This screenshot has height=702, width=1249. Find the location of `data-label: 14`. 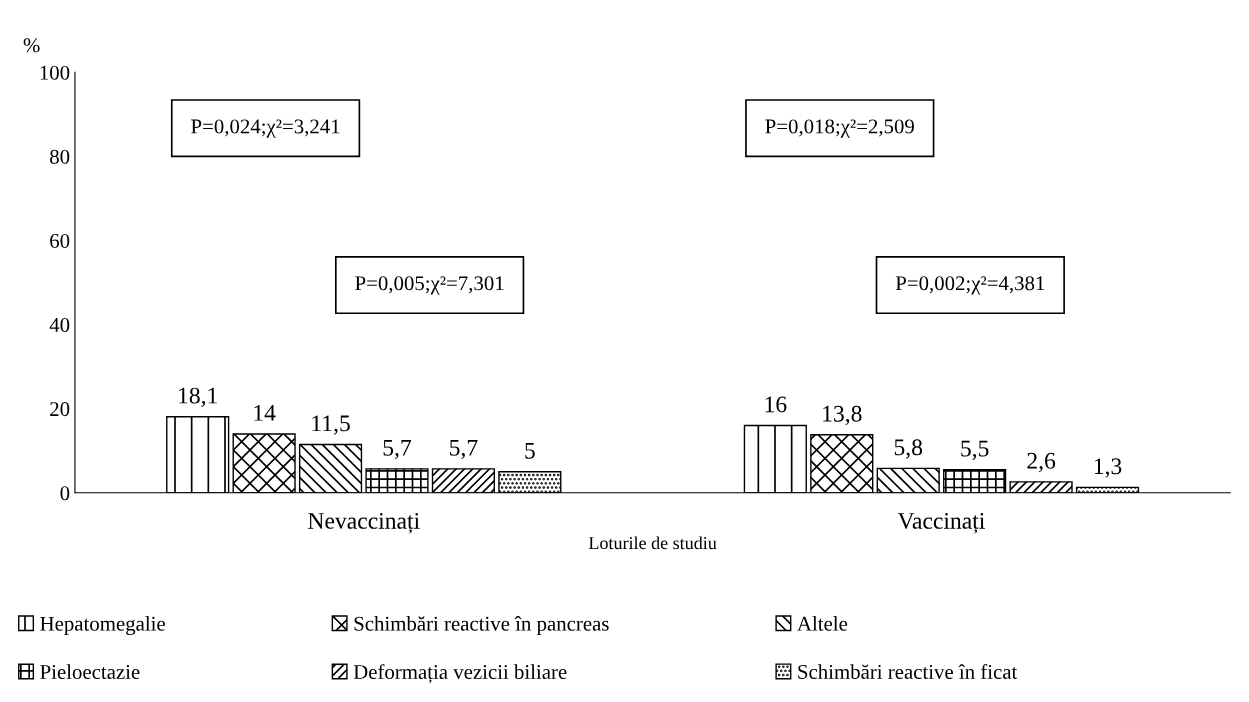

data-label: 14 is located at coordinates (265, 412).